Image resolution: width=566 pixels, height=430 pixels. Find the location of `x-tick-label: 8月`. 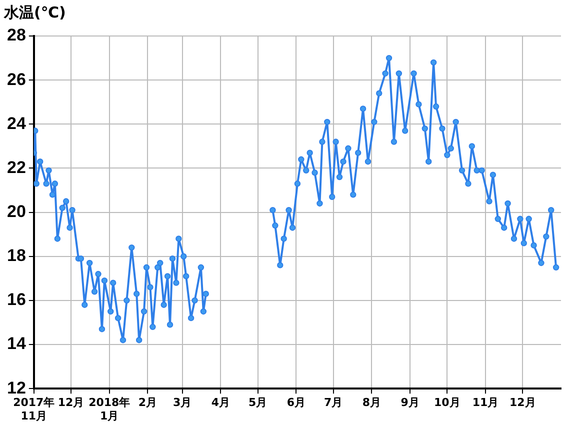

x-tick-label: 8月 is located at coordinates (372, 403).